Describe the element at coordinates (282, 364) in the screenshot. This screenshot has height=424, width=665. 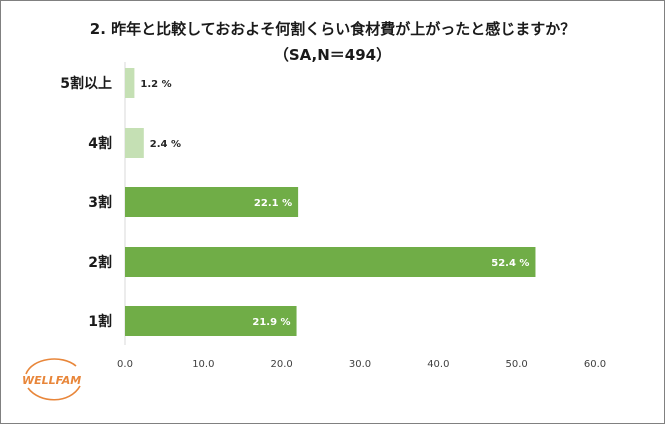
I see `x-tick-label: 20.0` at that location.